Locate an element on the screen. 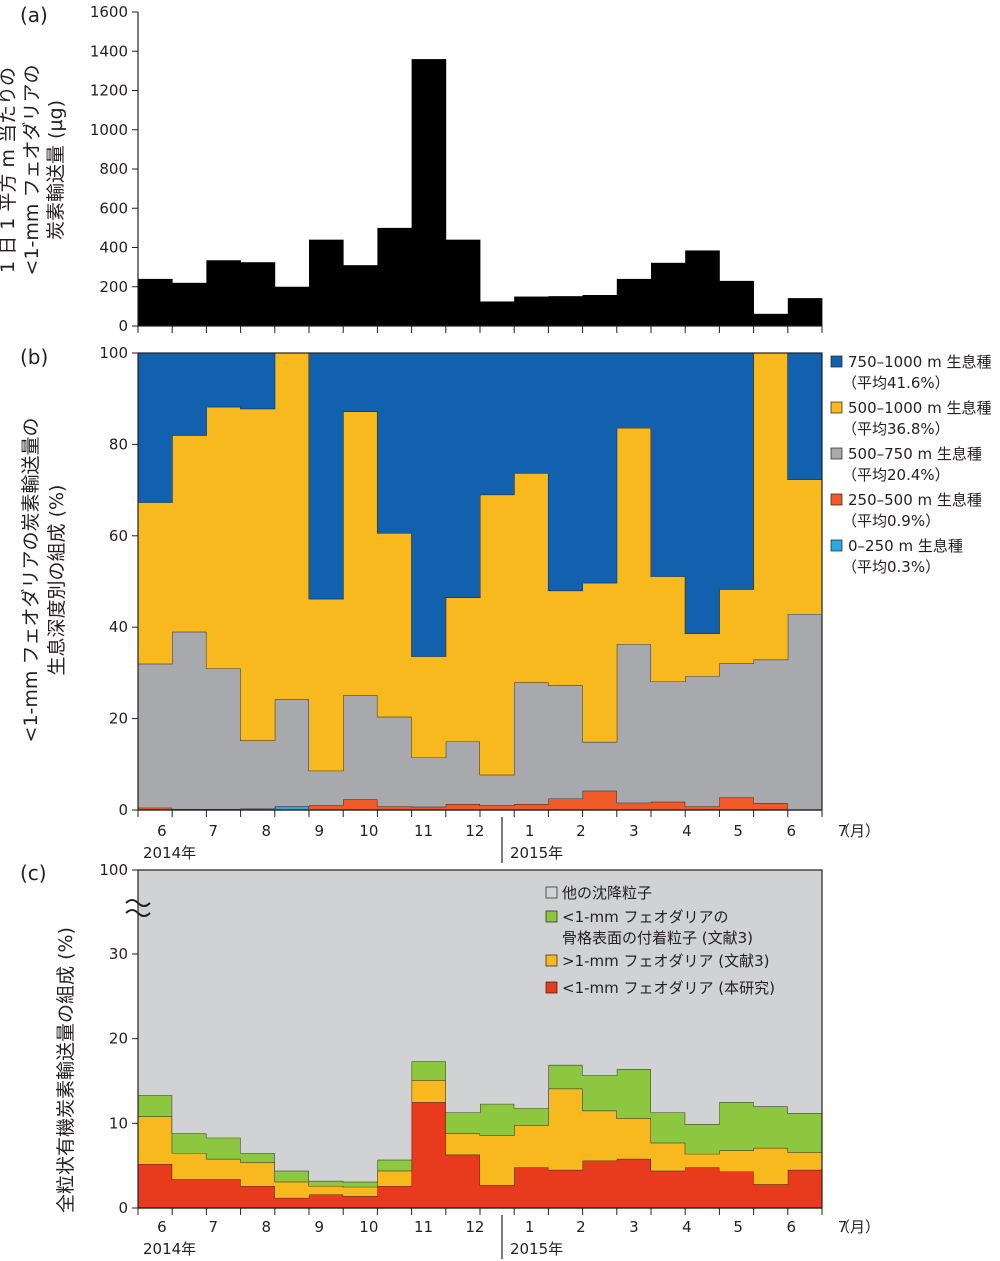 This screenshot has height=1261, width=1000. y-axis-label: 炭素輸送量 (µg) is located at coordinates (56, 170).